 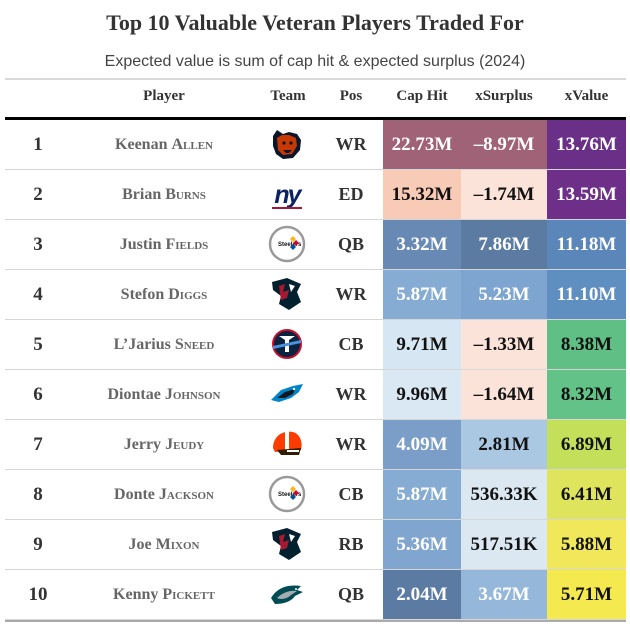 What do you see at coordinates (504, 594) in the screenshot?
I see `xsurplus-cell: 3.67M` at bounding box center [504, 594].